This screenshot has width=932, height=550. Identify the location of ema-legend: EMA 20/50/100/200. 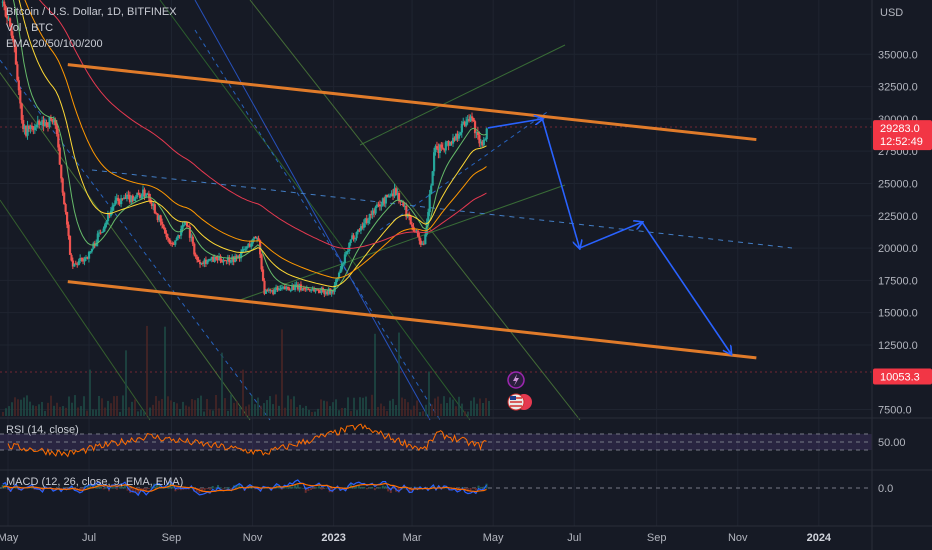
(54, 44).